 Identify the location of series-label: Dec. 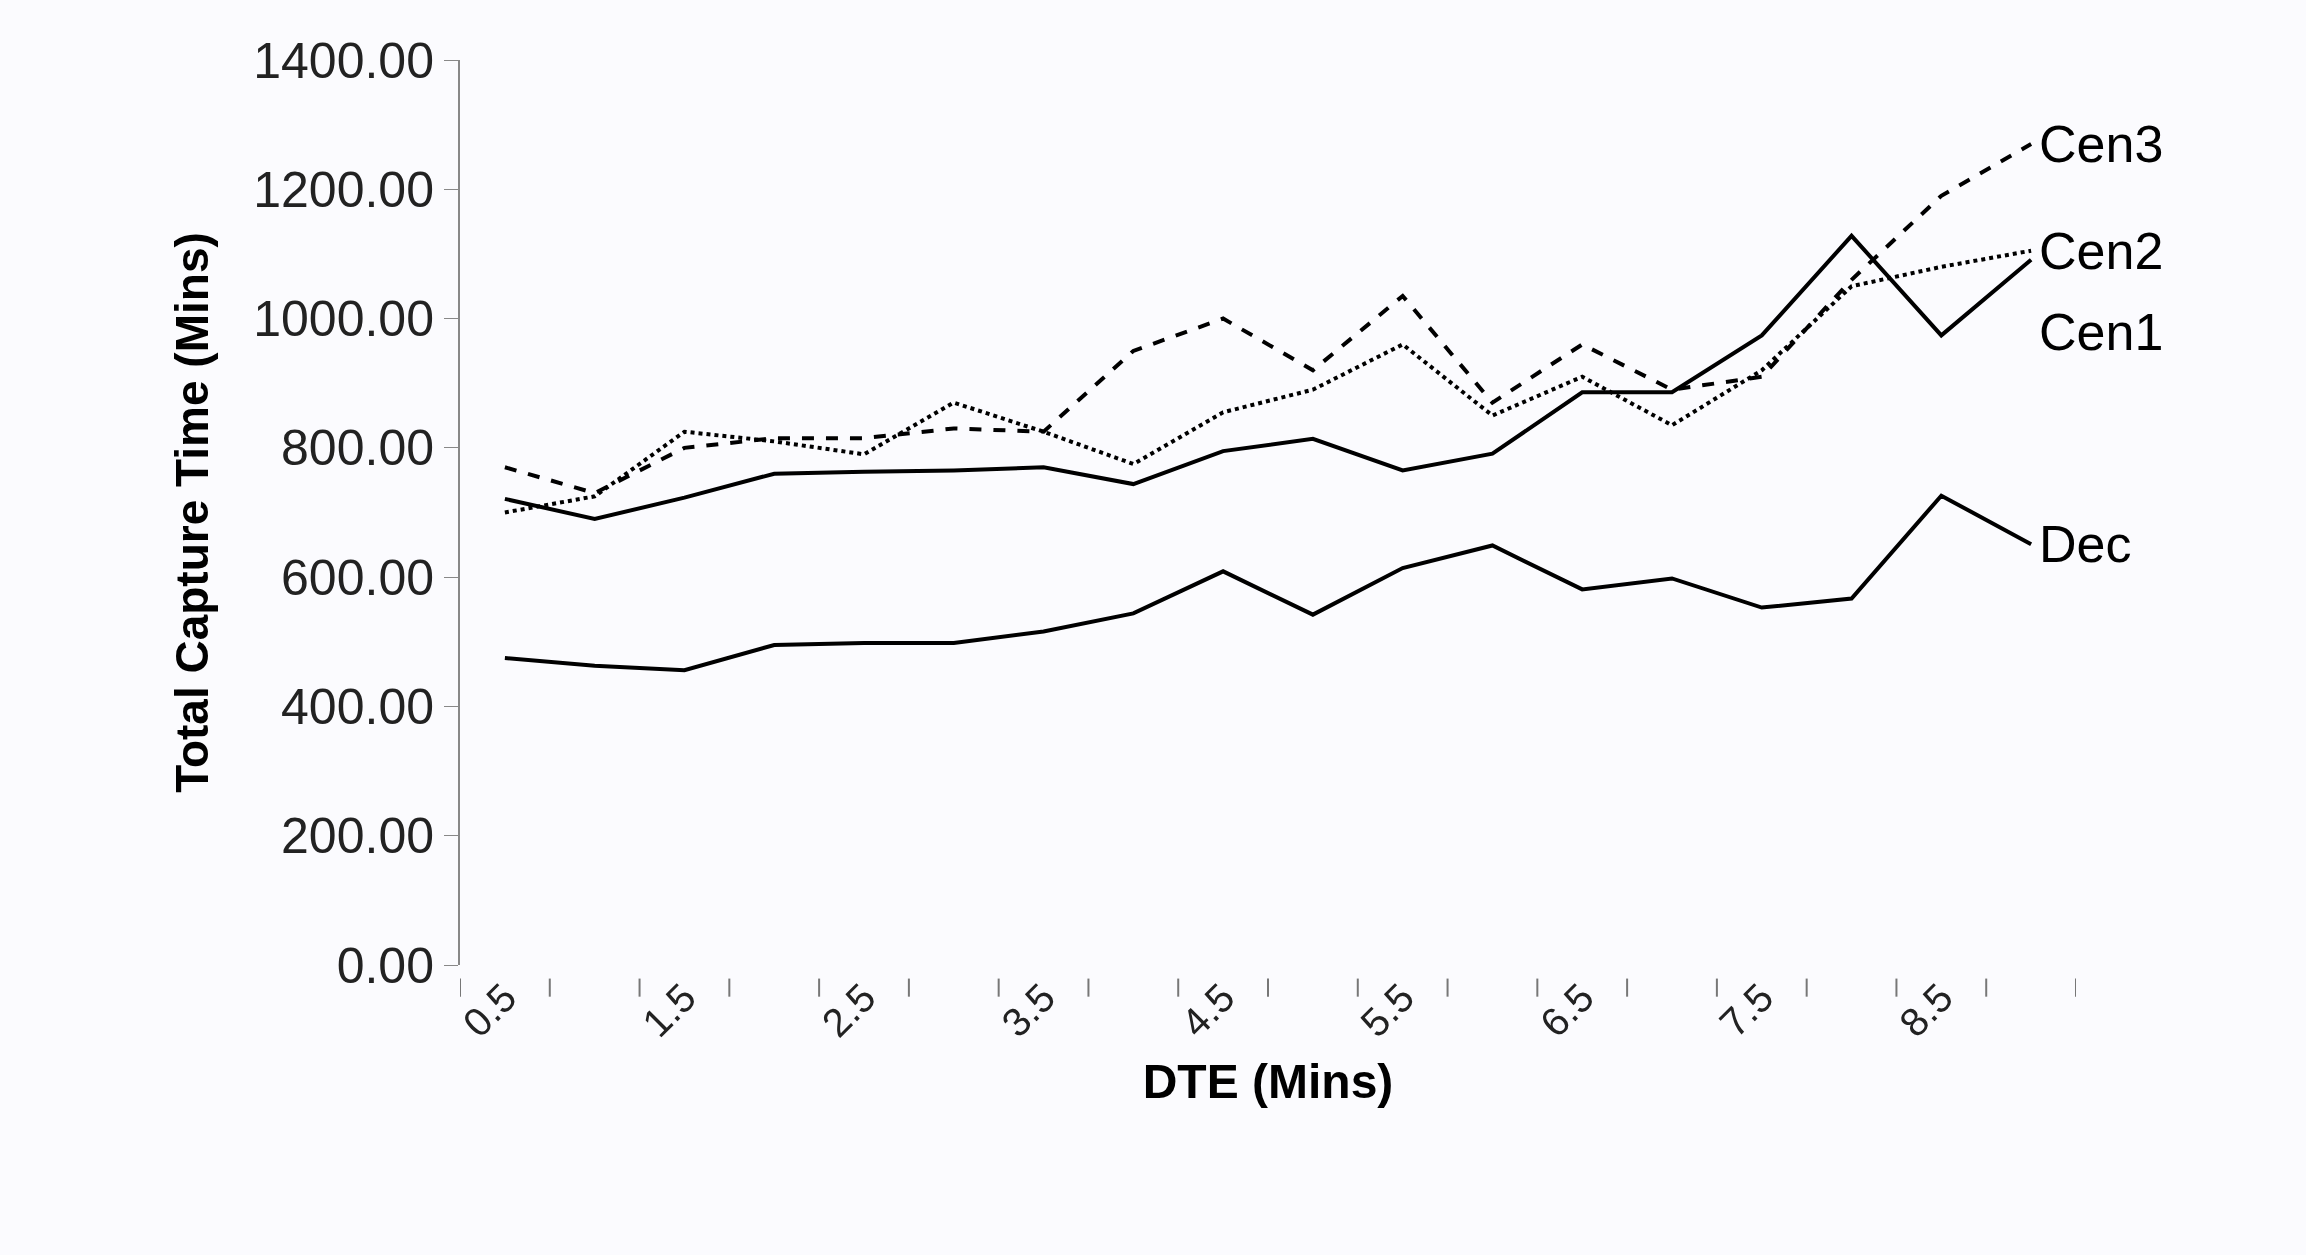
(2085, 544).